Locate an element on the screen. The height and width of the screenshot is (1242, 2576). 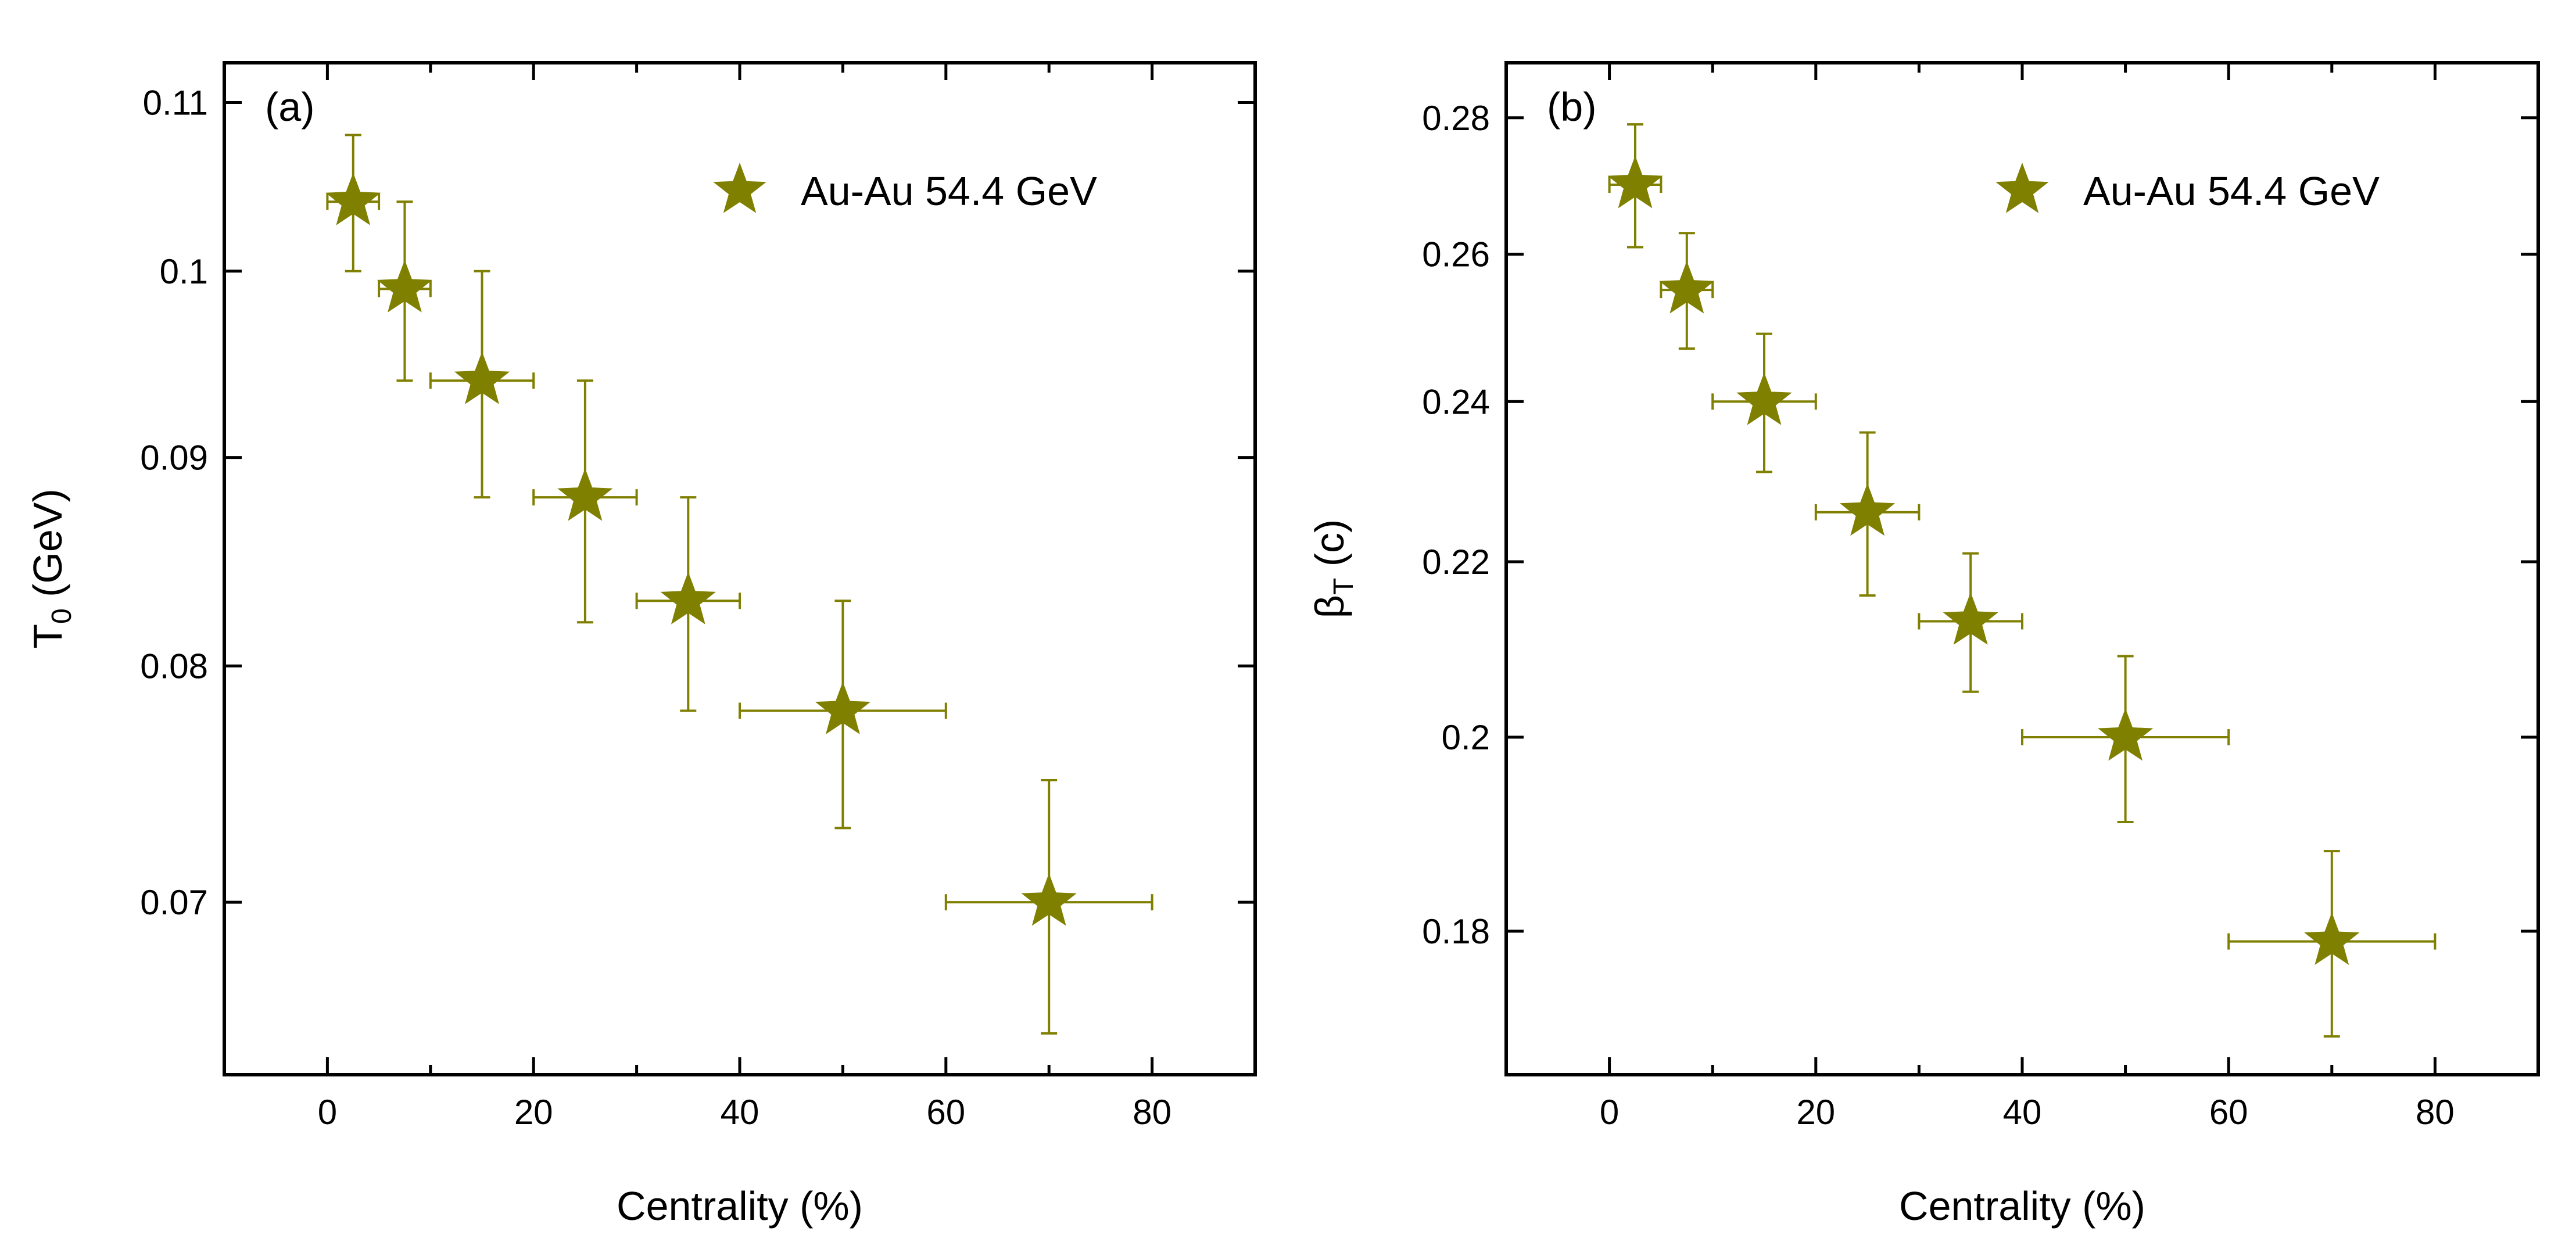
y-axis-title: βT (c) is located at coordinates (1333, 569).